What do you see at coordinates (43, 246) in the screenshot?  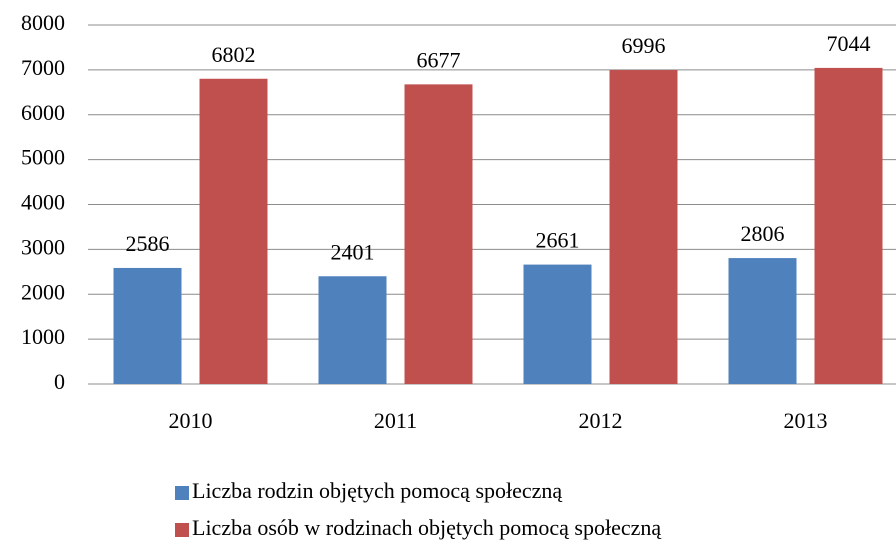 I see `y-tick-label: 3000` at bounding box center [43, 246].